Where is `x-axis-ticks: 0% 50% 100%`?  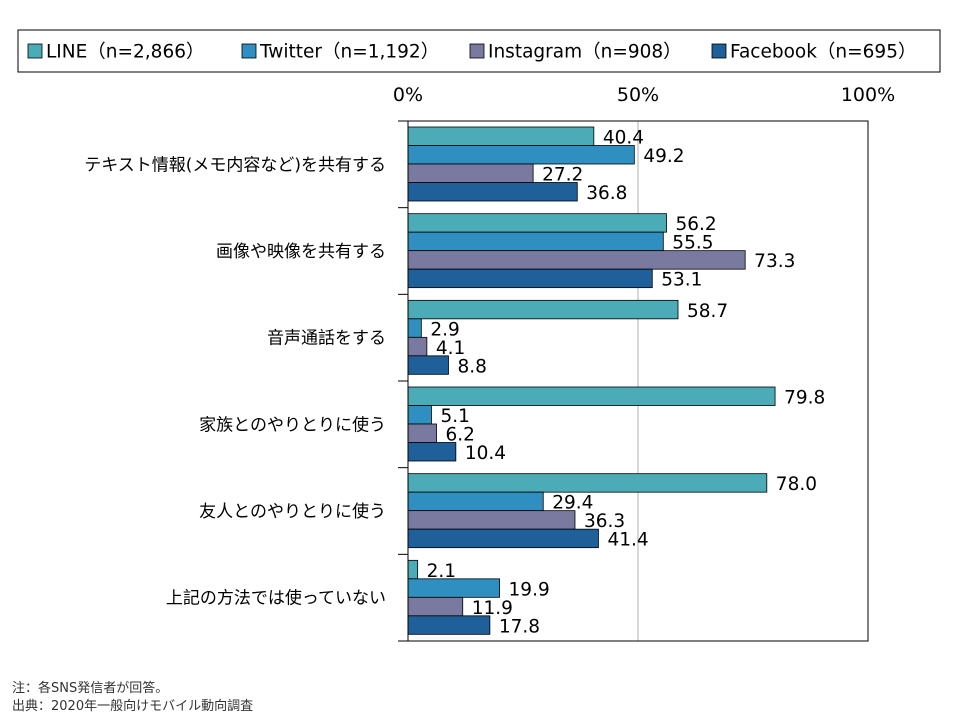
x-axis-ticks: 0% 50% 100% is located at coordinates (644, 95).